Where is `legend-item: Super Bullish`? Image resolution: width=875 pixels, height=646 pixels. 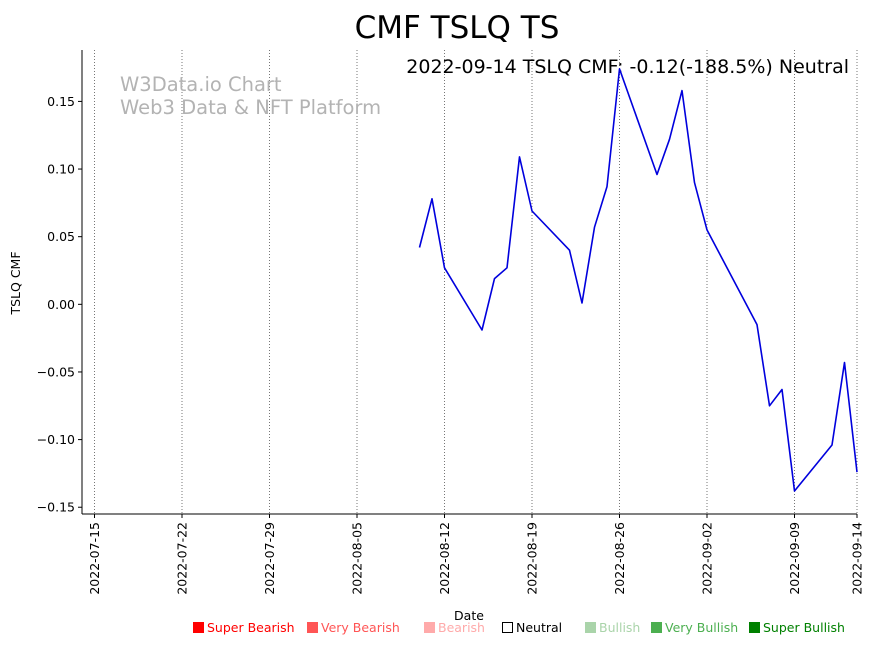
legend-item: Super Bullish is located at coordinates (797, 627).